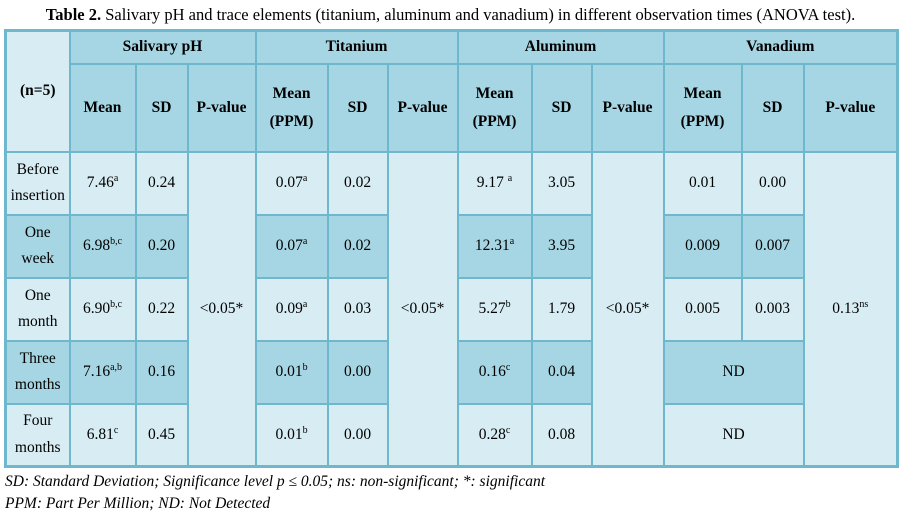 This screenshot has height=517, width=901. I want to click on cell-ph-sd: 0.20, so click(161, 246).